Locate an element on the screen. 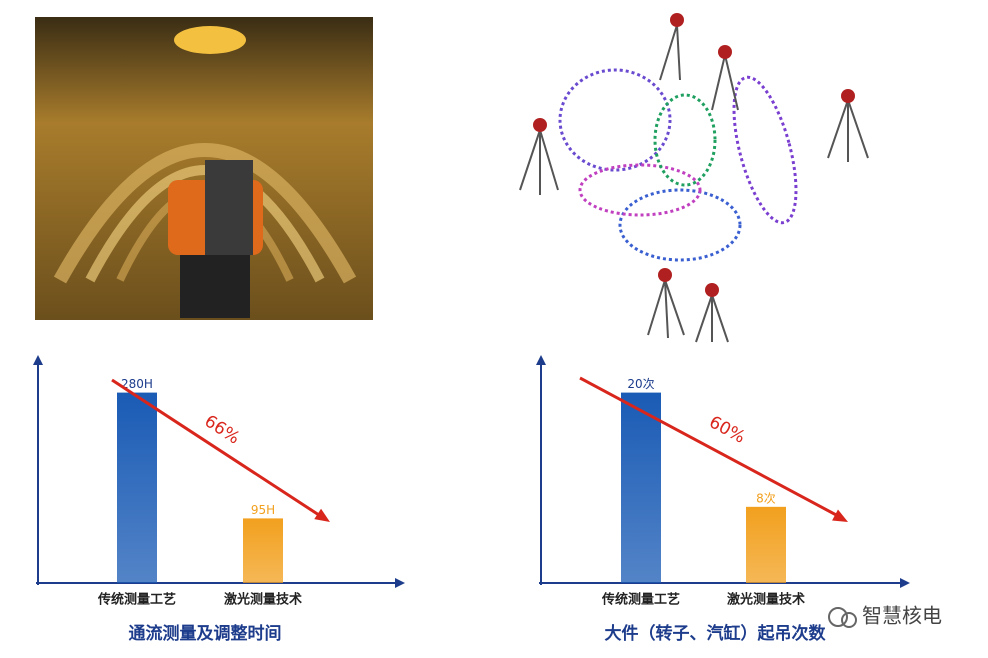 This screenshot has width=988, height=658. annotation: 60% is located at coordinates (727, 430).